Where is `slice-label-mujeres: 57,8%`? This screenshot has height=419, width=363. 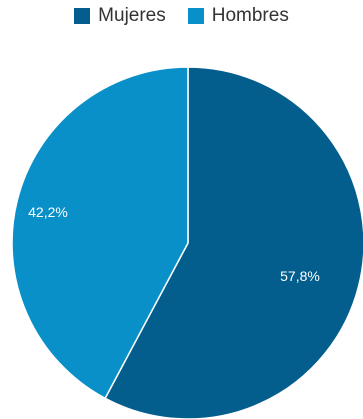
slice-label-mujeres: 57,8% is located at coordinates (300, 276).